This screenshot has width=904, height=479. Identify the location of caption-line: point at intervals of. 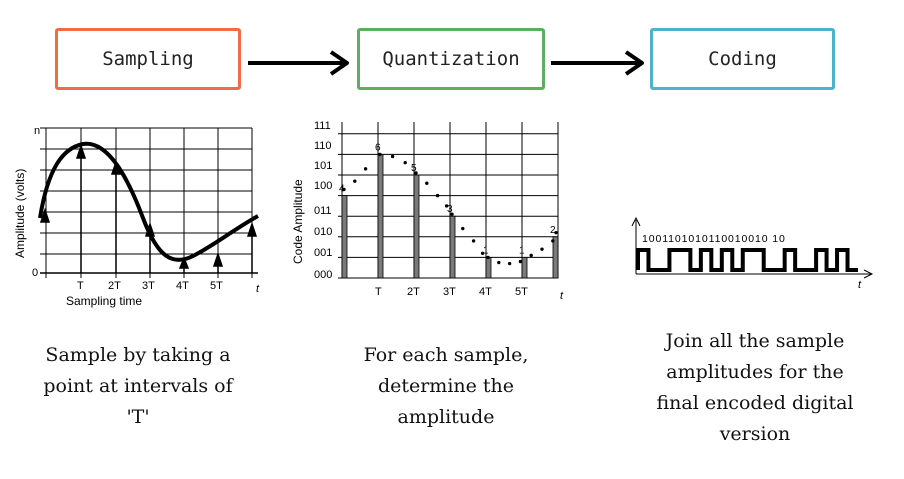
(138, 386).